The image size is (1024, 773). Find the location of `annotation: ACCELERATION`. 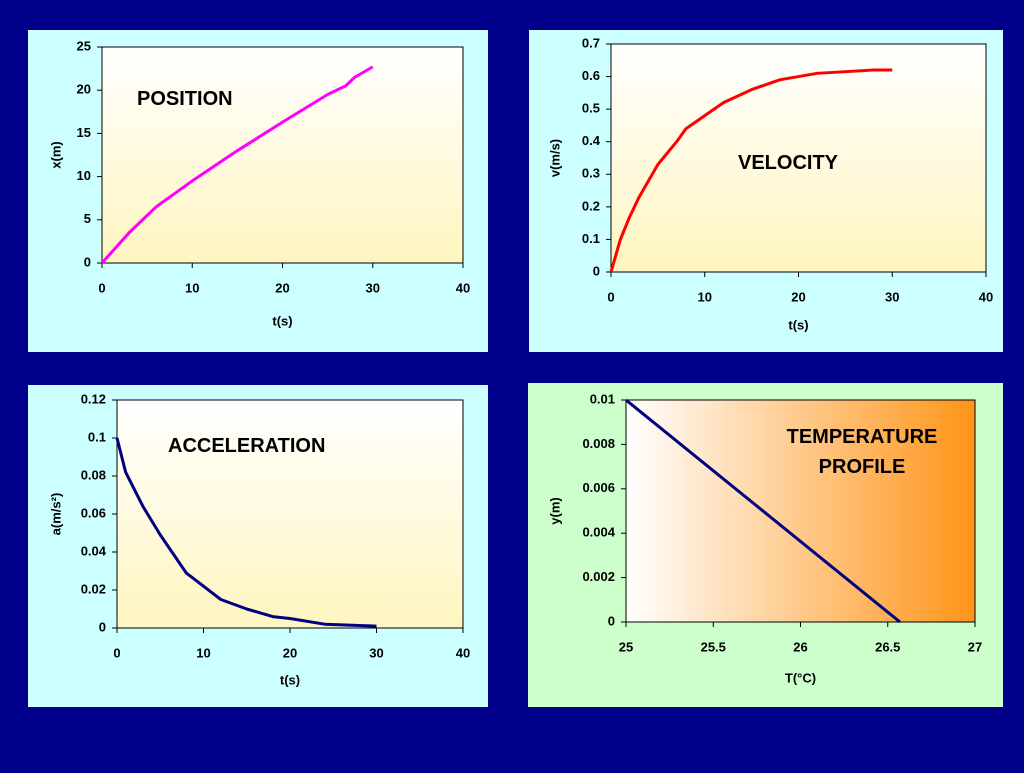

annotation: ACCELERATION is located at coordinates (247, 446).